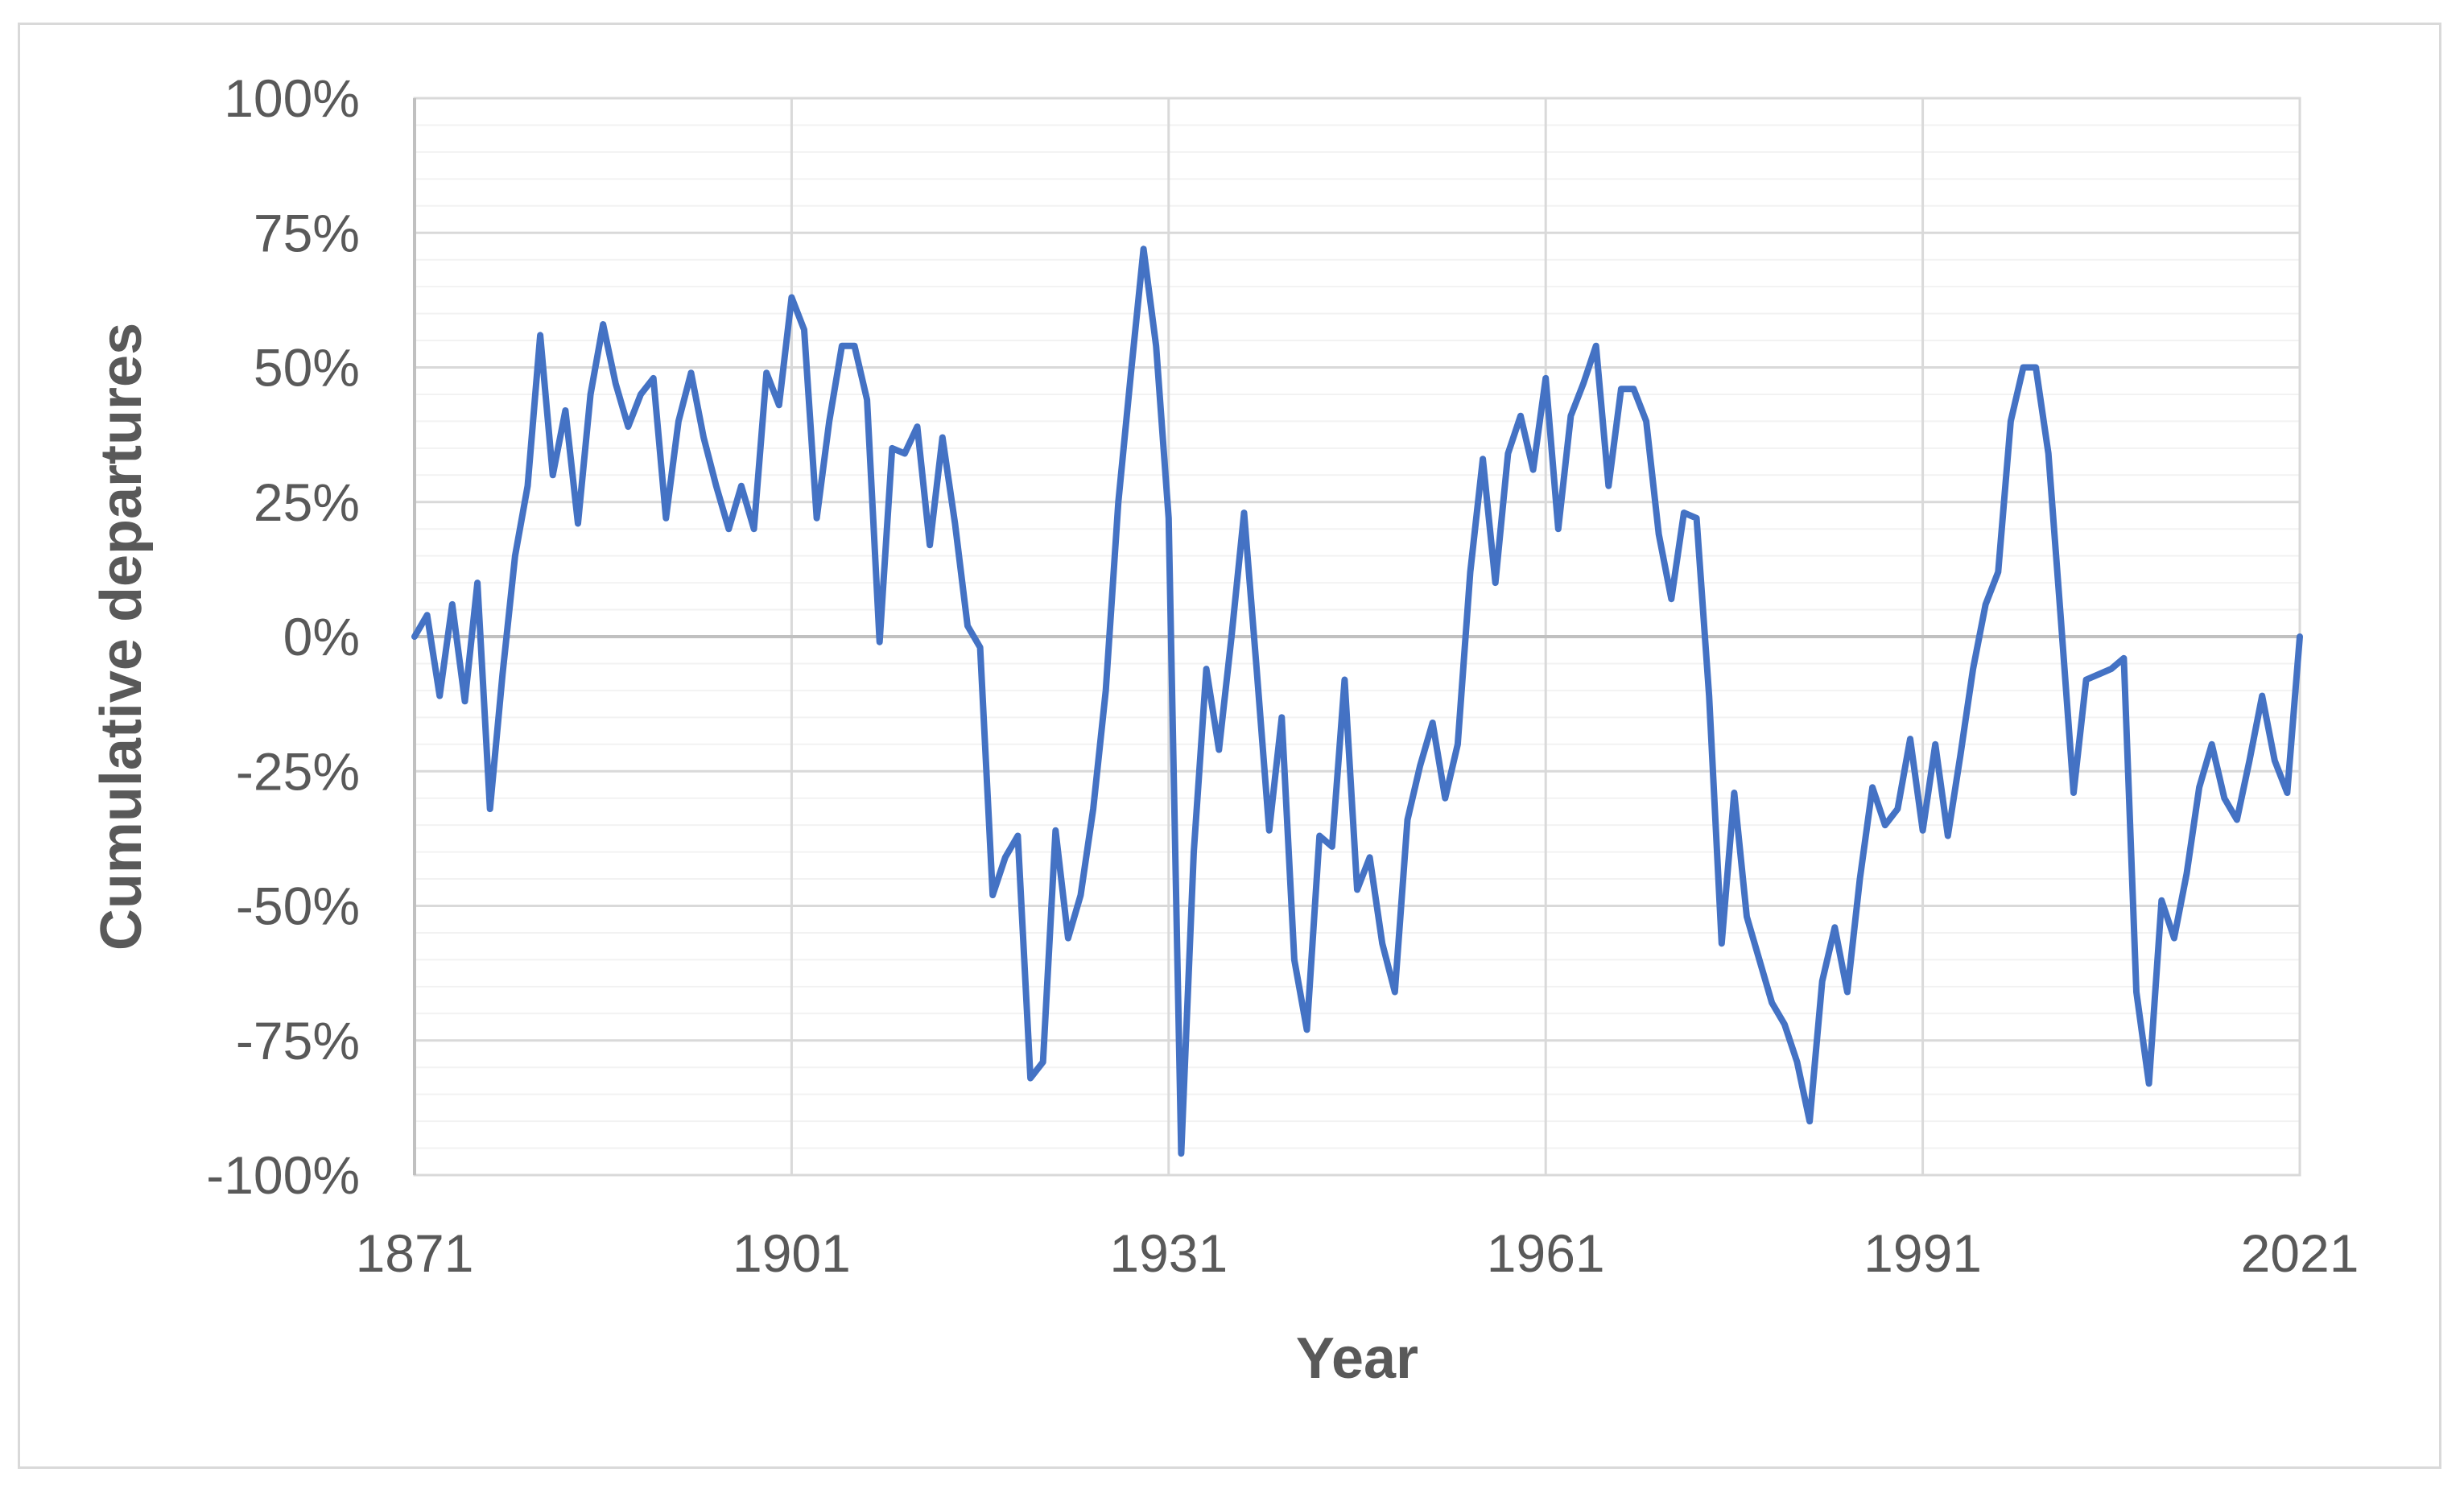 This screenshot has height=1493, width=2464. I want to click on x-tick-label: 1991, so click(1923, 1253).